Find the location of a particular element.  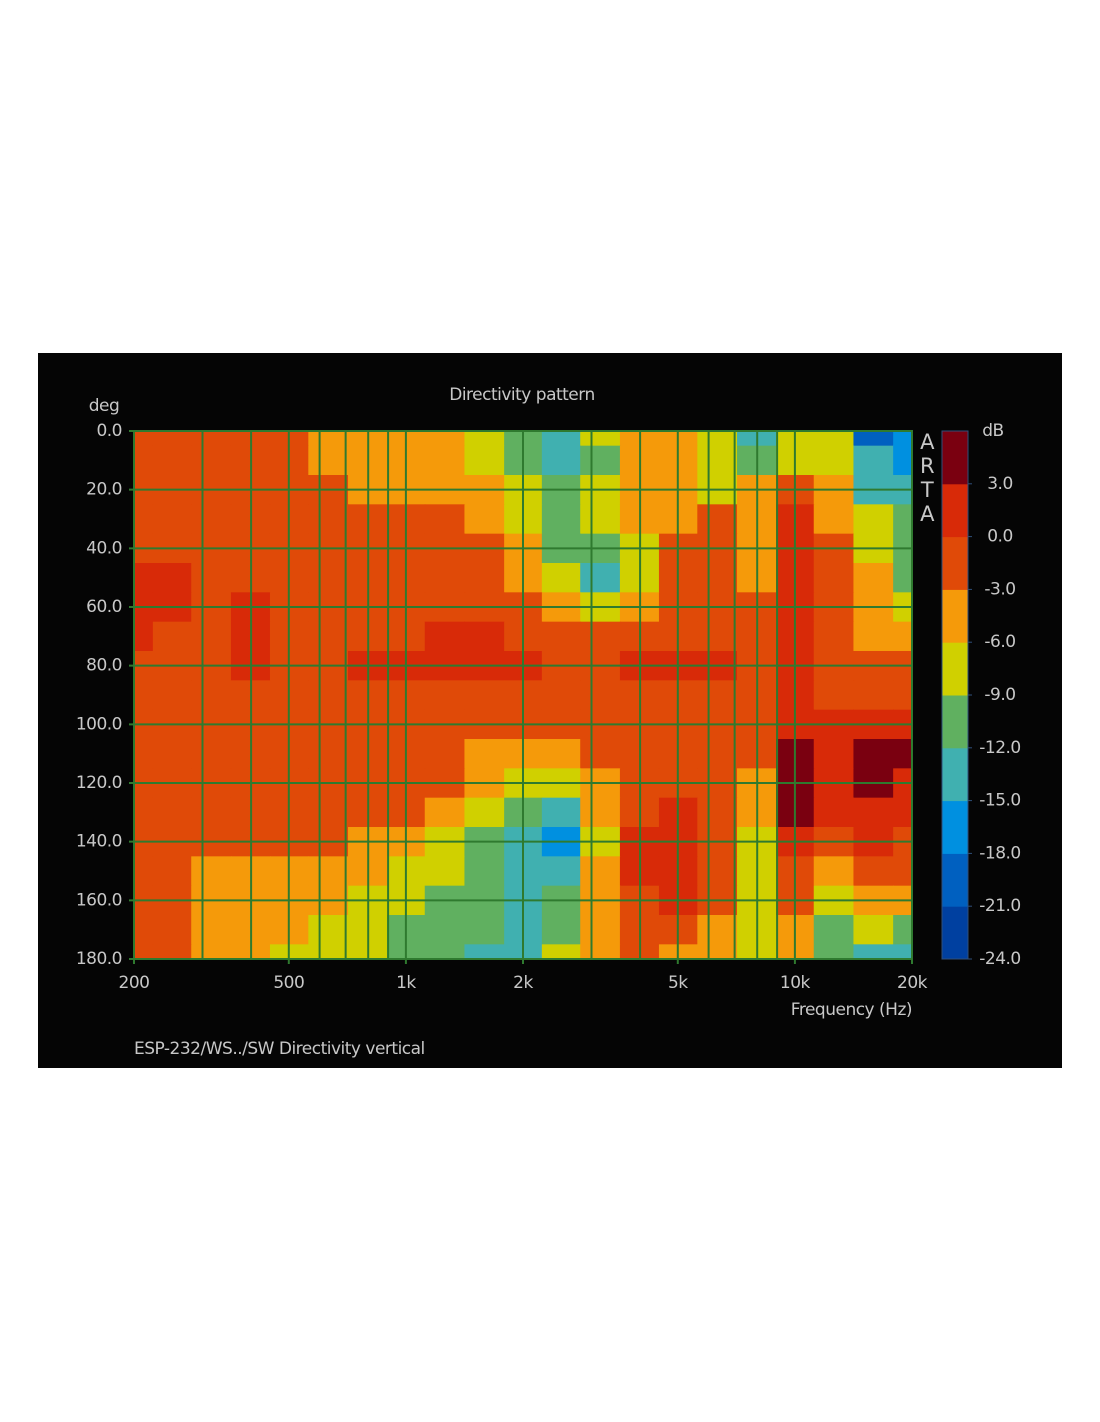

x-tick-label: 2k is located at coordinates (523, 983).